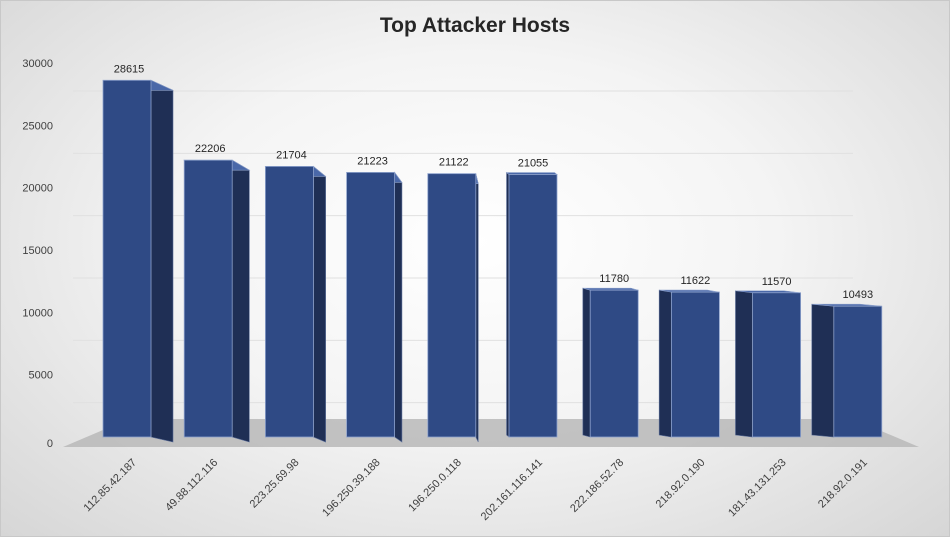 This screenshot has height=538, width=950. What do you see at coordinates (512, 490) in the screenshot?
I see `x-tick-label: 202.161.116.141` at bounding box center [512, 490].